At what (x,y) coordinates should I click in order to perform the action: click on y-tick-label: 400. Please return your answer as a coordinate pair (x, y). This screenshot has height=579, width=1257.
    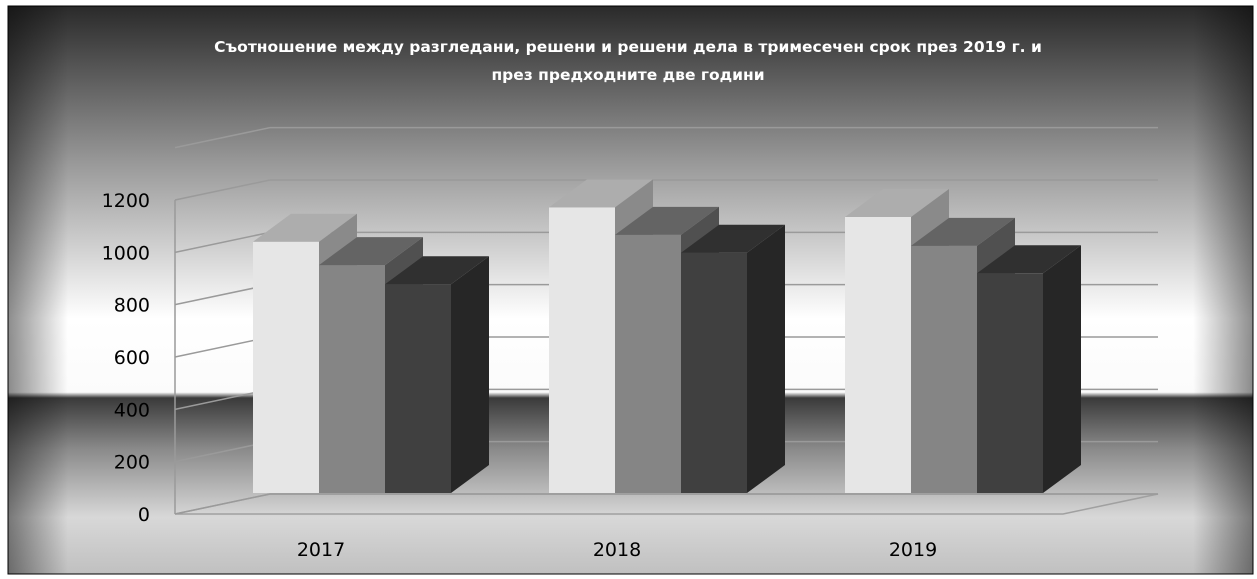
    Looking at the image, I should click on (132, 410).